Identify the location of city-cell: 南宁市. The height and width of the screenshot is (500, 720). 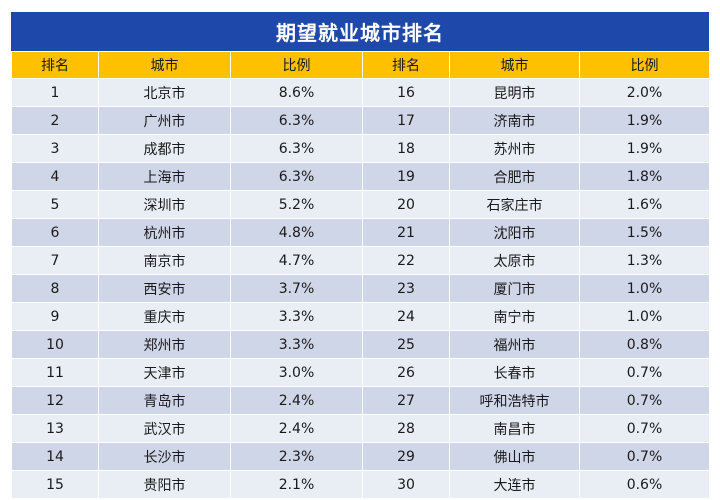
(514, 316).